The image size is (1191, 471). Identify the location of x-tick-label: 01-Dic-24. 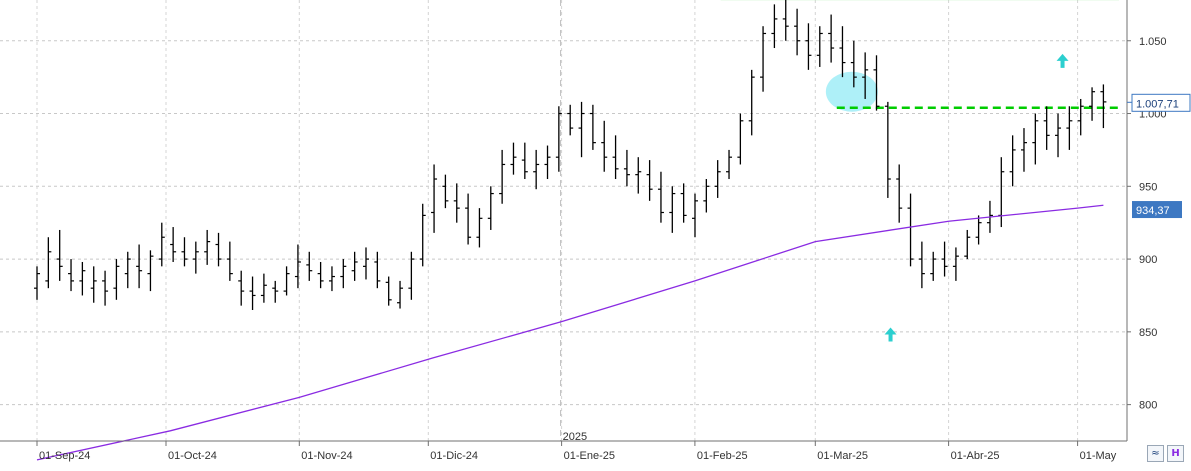
(454, 456).